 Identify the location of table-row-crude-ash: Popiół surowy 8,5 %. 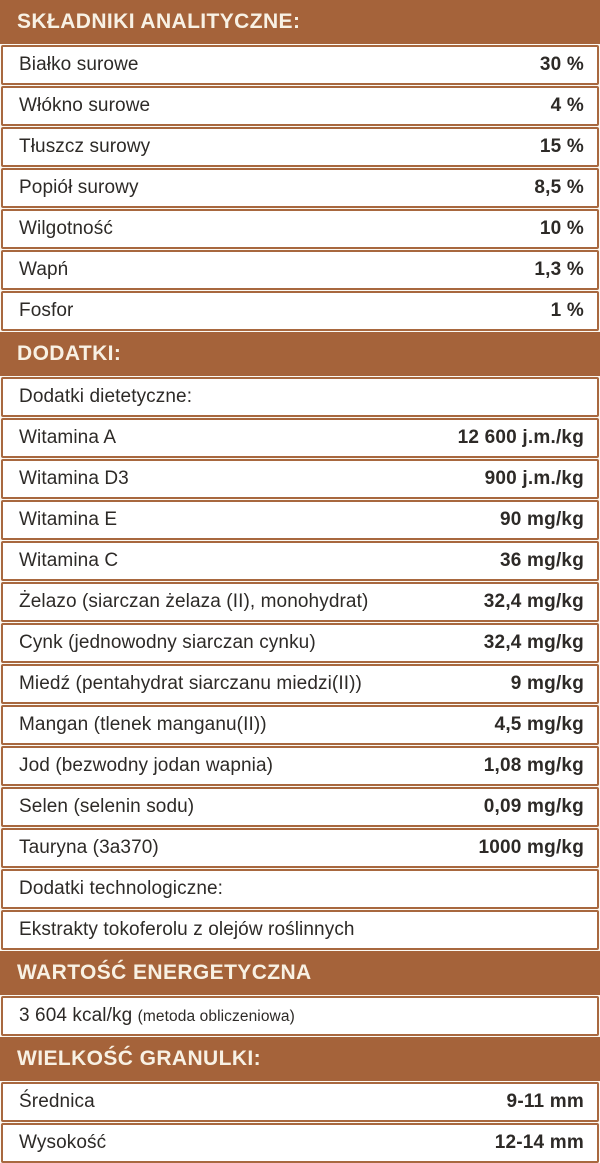
(300, 188).